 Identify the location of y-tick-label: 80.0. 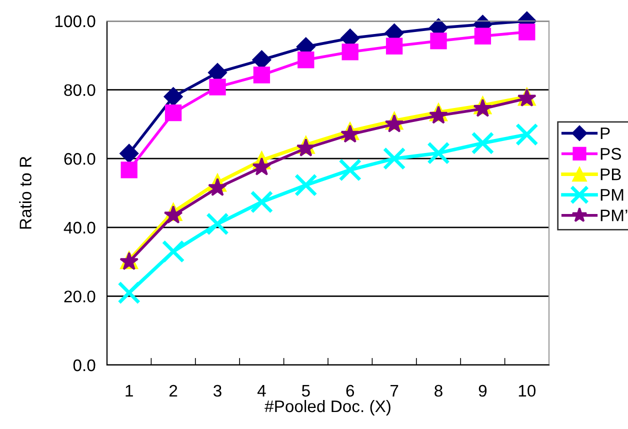
(80, 90).